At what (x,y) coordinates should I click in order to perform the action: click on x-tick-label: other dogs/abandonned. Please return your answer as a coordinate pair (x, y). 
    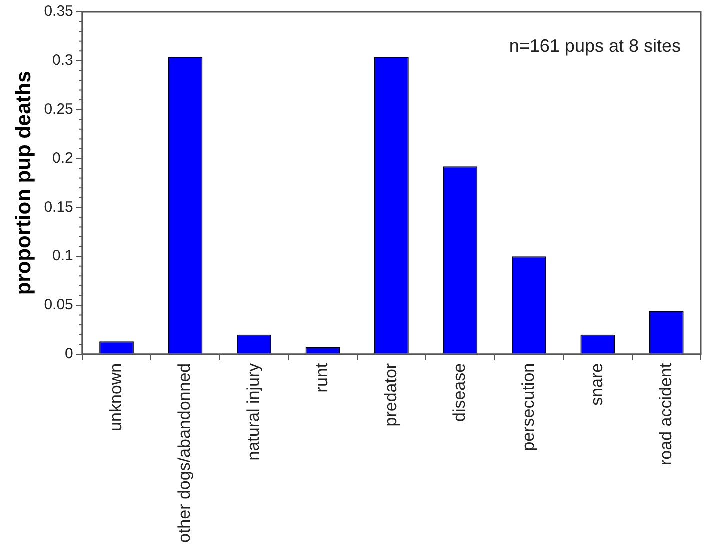
    Looking at the image, I should click on (184, 453).